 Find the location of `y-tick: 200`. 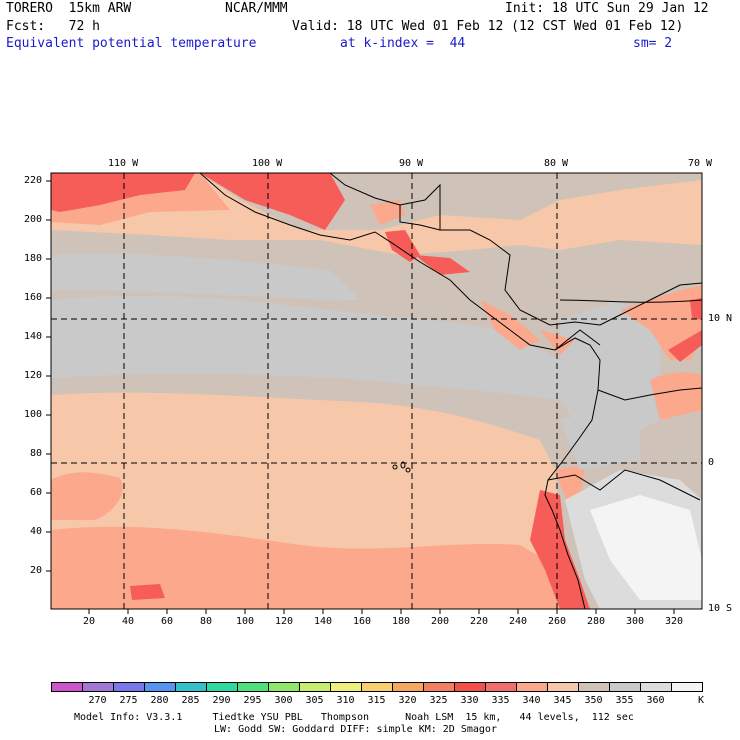

y-tick: 200 is located at coordinates (33, 219).